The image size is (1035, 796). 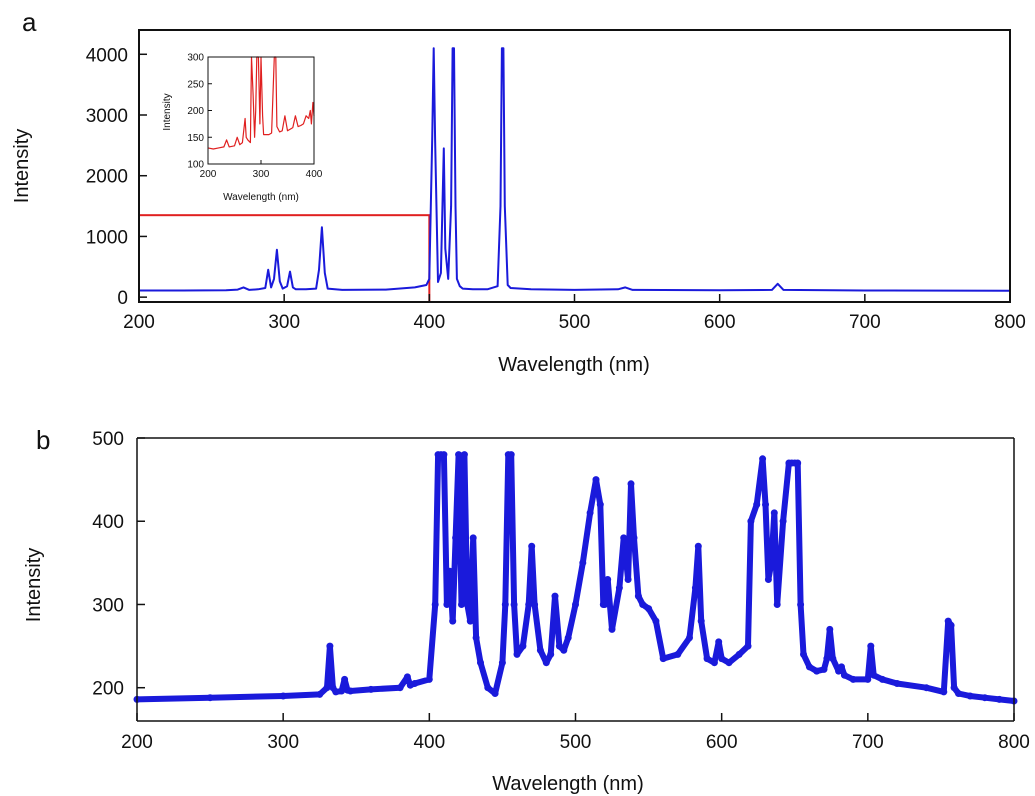 What do you see at coordinates (261, 103) in the screenshot?
I see `inset-spectrum-line` at bounding box center [261, 103].